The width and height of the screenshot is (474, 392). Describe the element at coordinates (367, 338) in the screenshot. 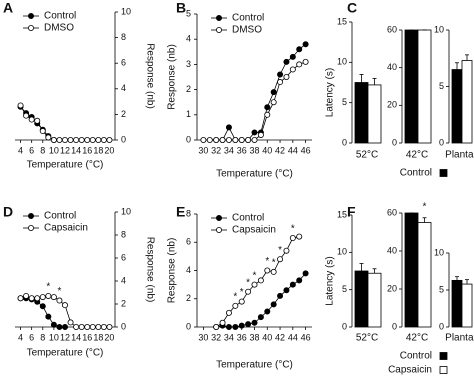

I see `category-label: 52°C` at that location.